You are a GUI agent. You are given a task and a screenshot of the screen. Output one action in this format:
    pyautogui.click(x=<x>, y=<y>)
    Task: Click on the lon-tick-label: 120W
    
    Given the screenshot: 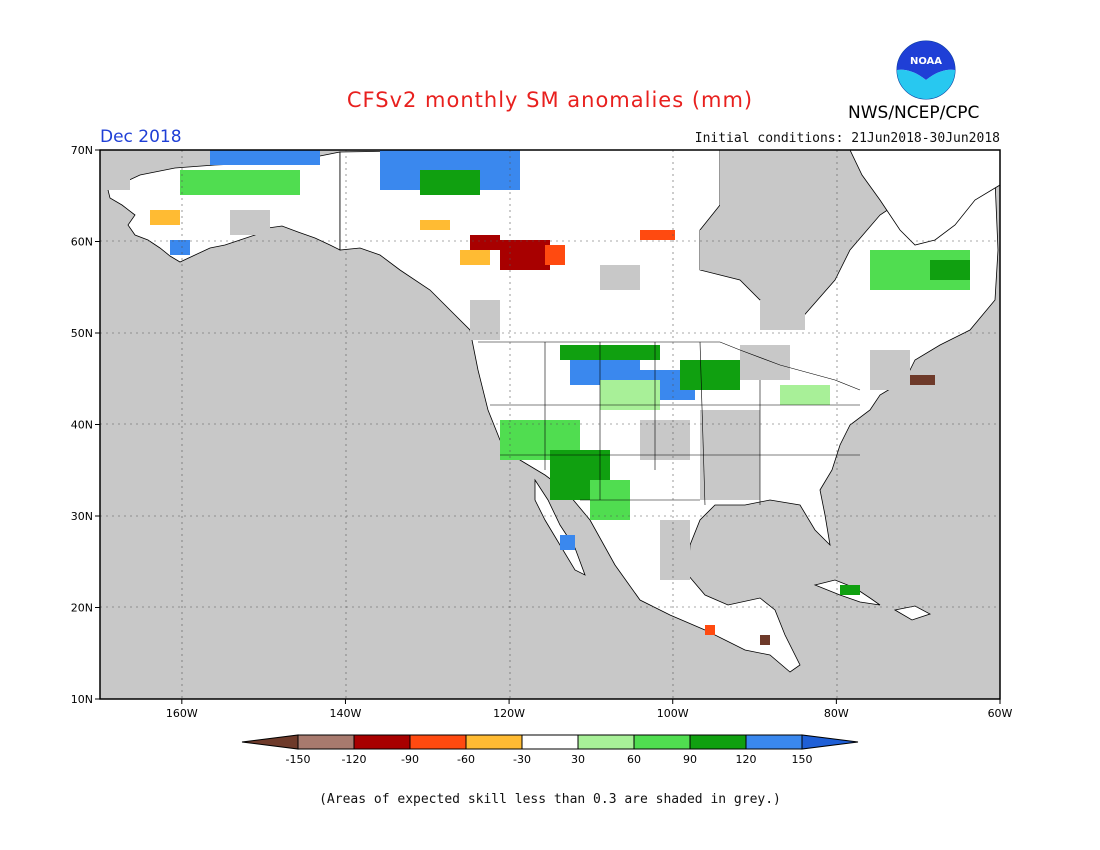 What is the action you would take?
    pyautogui.click(x=509, y=713)
    